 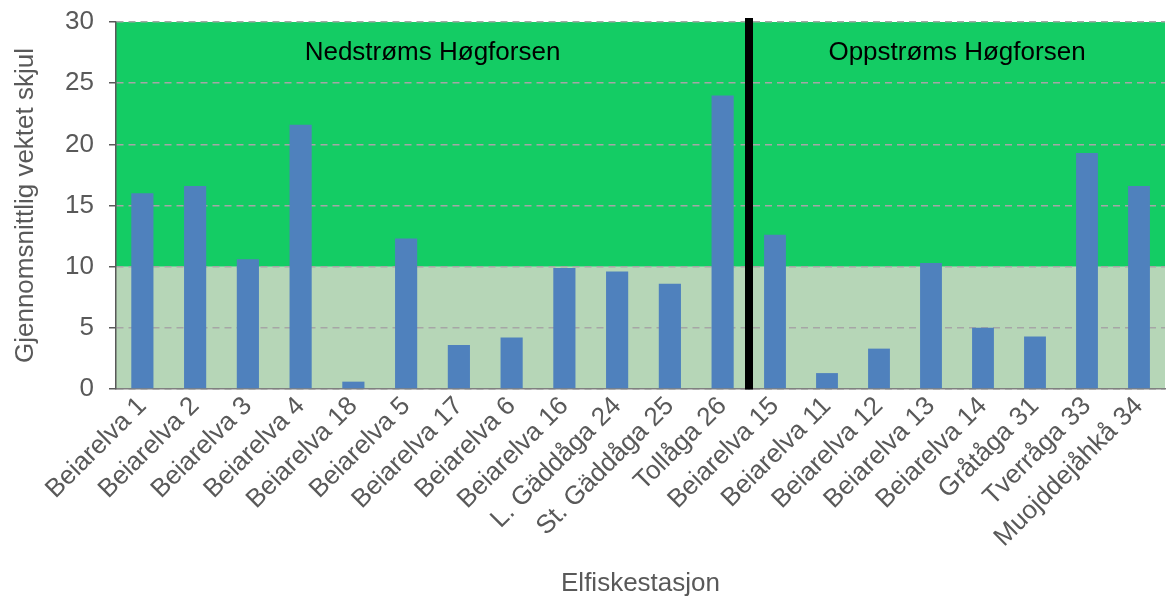 What do you see at coordinates (957, 51) in the screenshot?
I see `annotation: Oppstrøms Høgforsen` at bounding box center [957, 51].